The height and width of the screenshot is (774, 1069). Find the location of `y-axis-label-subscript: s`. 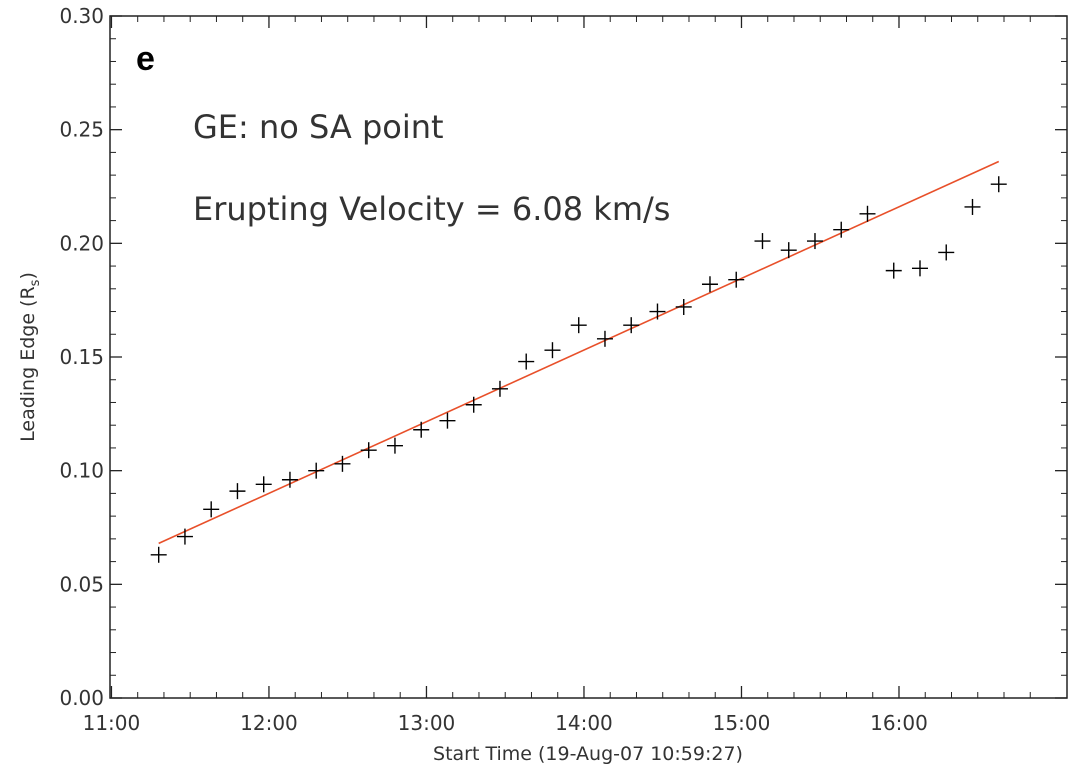

y-axis-label-subscript: s is located at coordinates (35, 282).